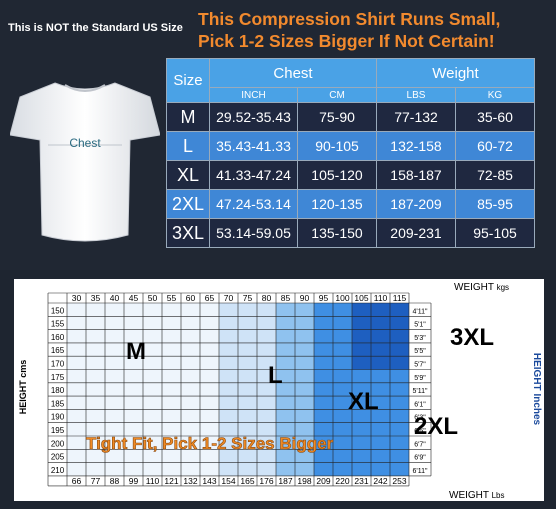  I want to click on inch-tick-label: 5'1", so click(420, 325).